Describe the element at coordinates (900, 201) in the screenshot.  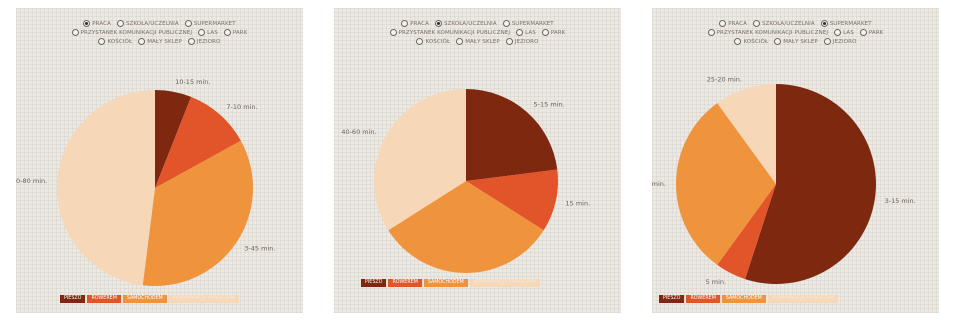
I see `slice-label: 3-15 min.` at that location.